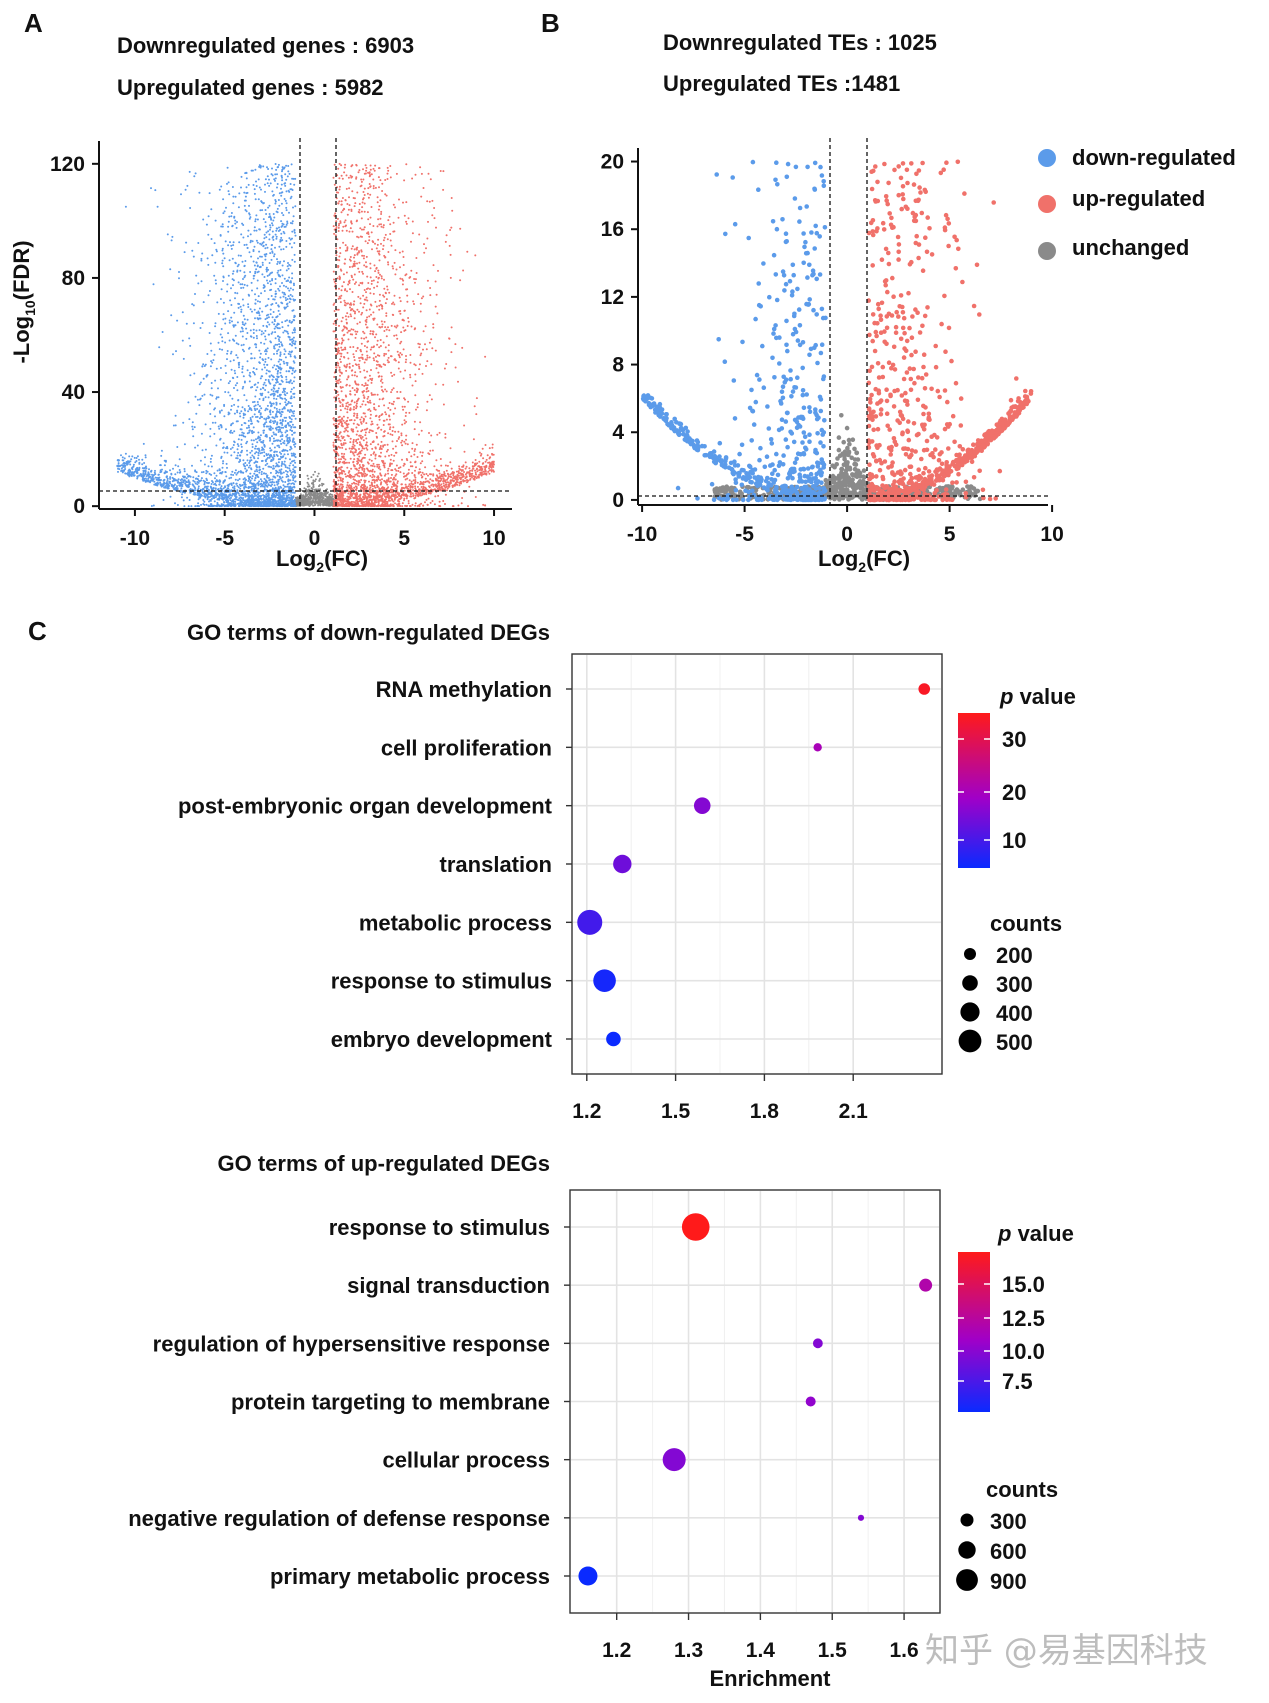 This screenshot has height=1703, width=1269. I want to click on volcano-genes-points, so click(305, 335).